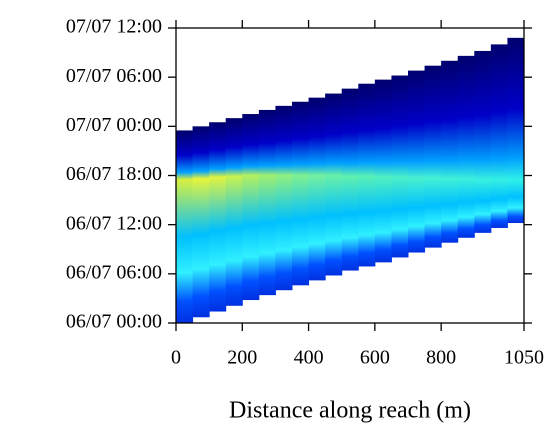 Image resolution: width=555 pixels, height=438 pixels. What do you see at coordinates (114, 272) in the screenshot?
I see `y-tick-label: 06/07 06:00` at bounding box center [114, 272].